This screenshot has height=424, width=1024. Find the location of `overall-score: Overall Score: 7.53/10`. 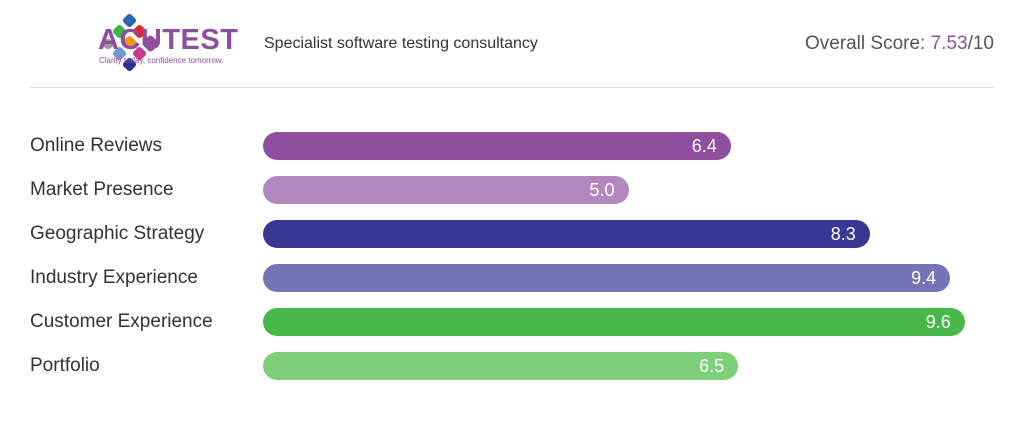

overall-score: Overall Score: 7.53/10 is located at coordinates (899, 44).